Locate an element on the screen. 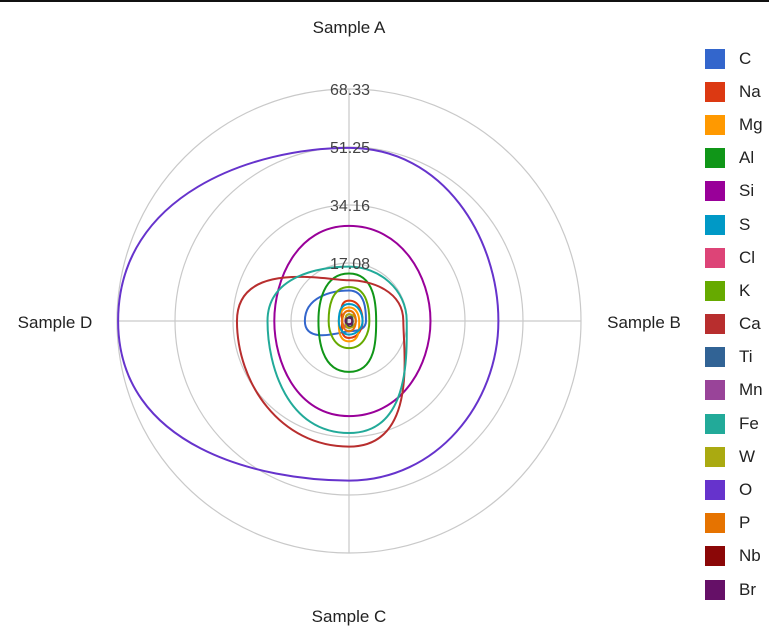  legend-item-s: S is located at coordinates (737, 224).